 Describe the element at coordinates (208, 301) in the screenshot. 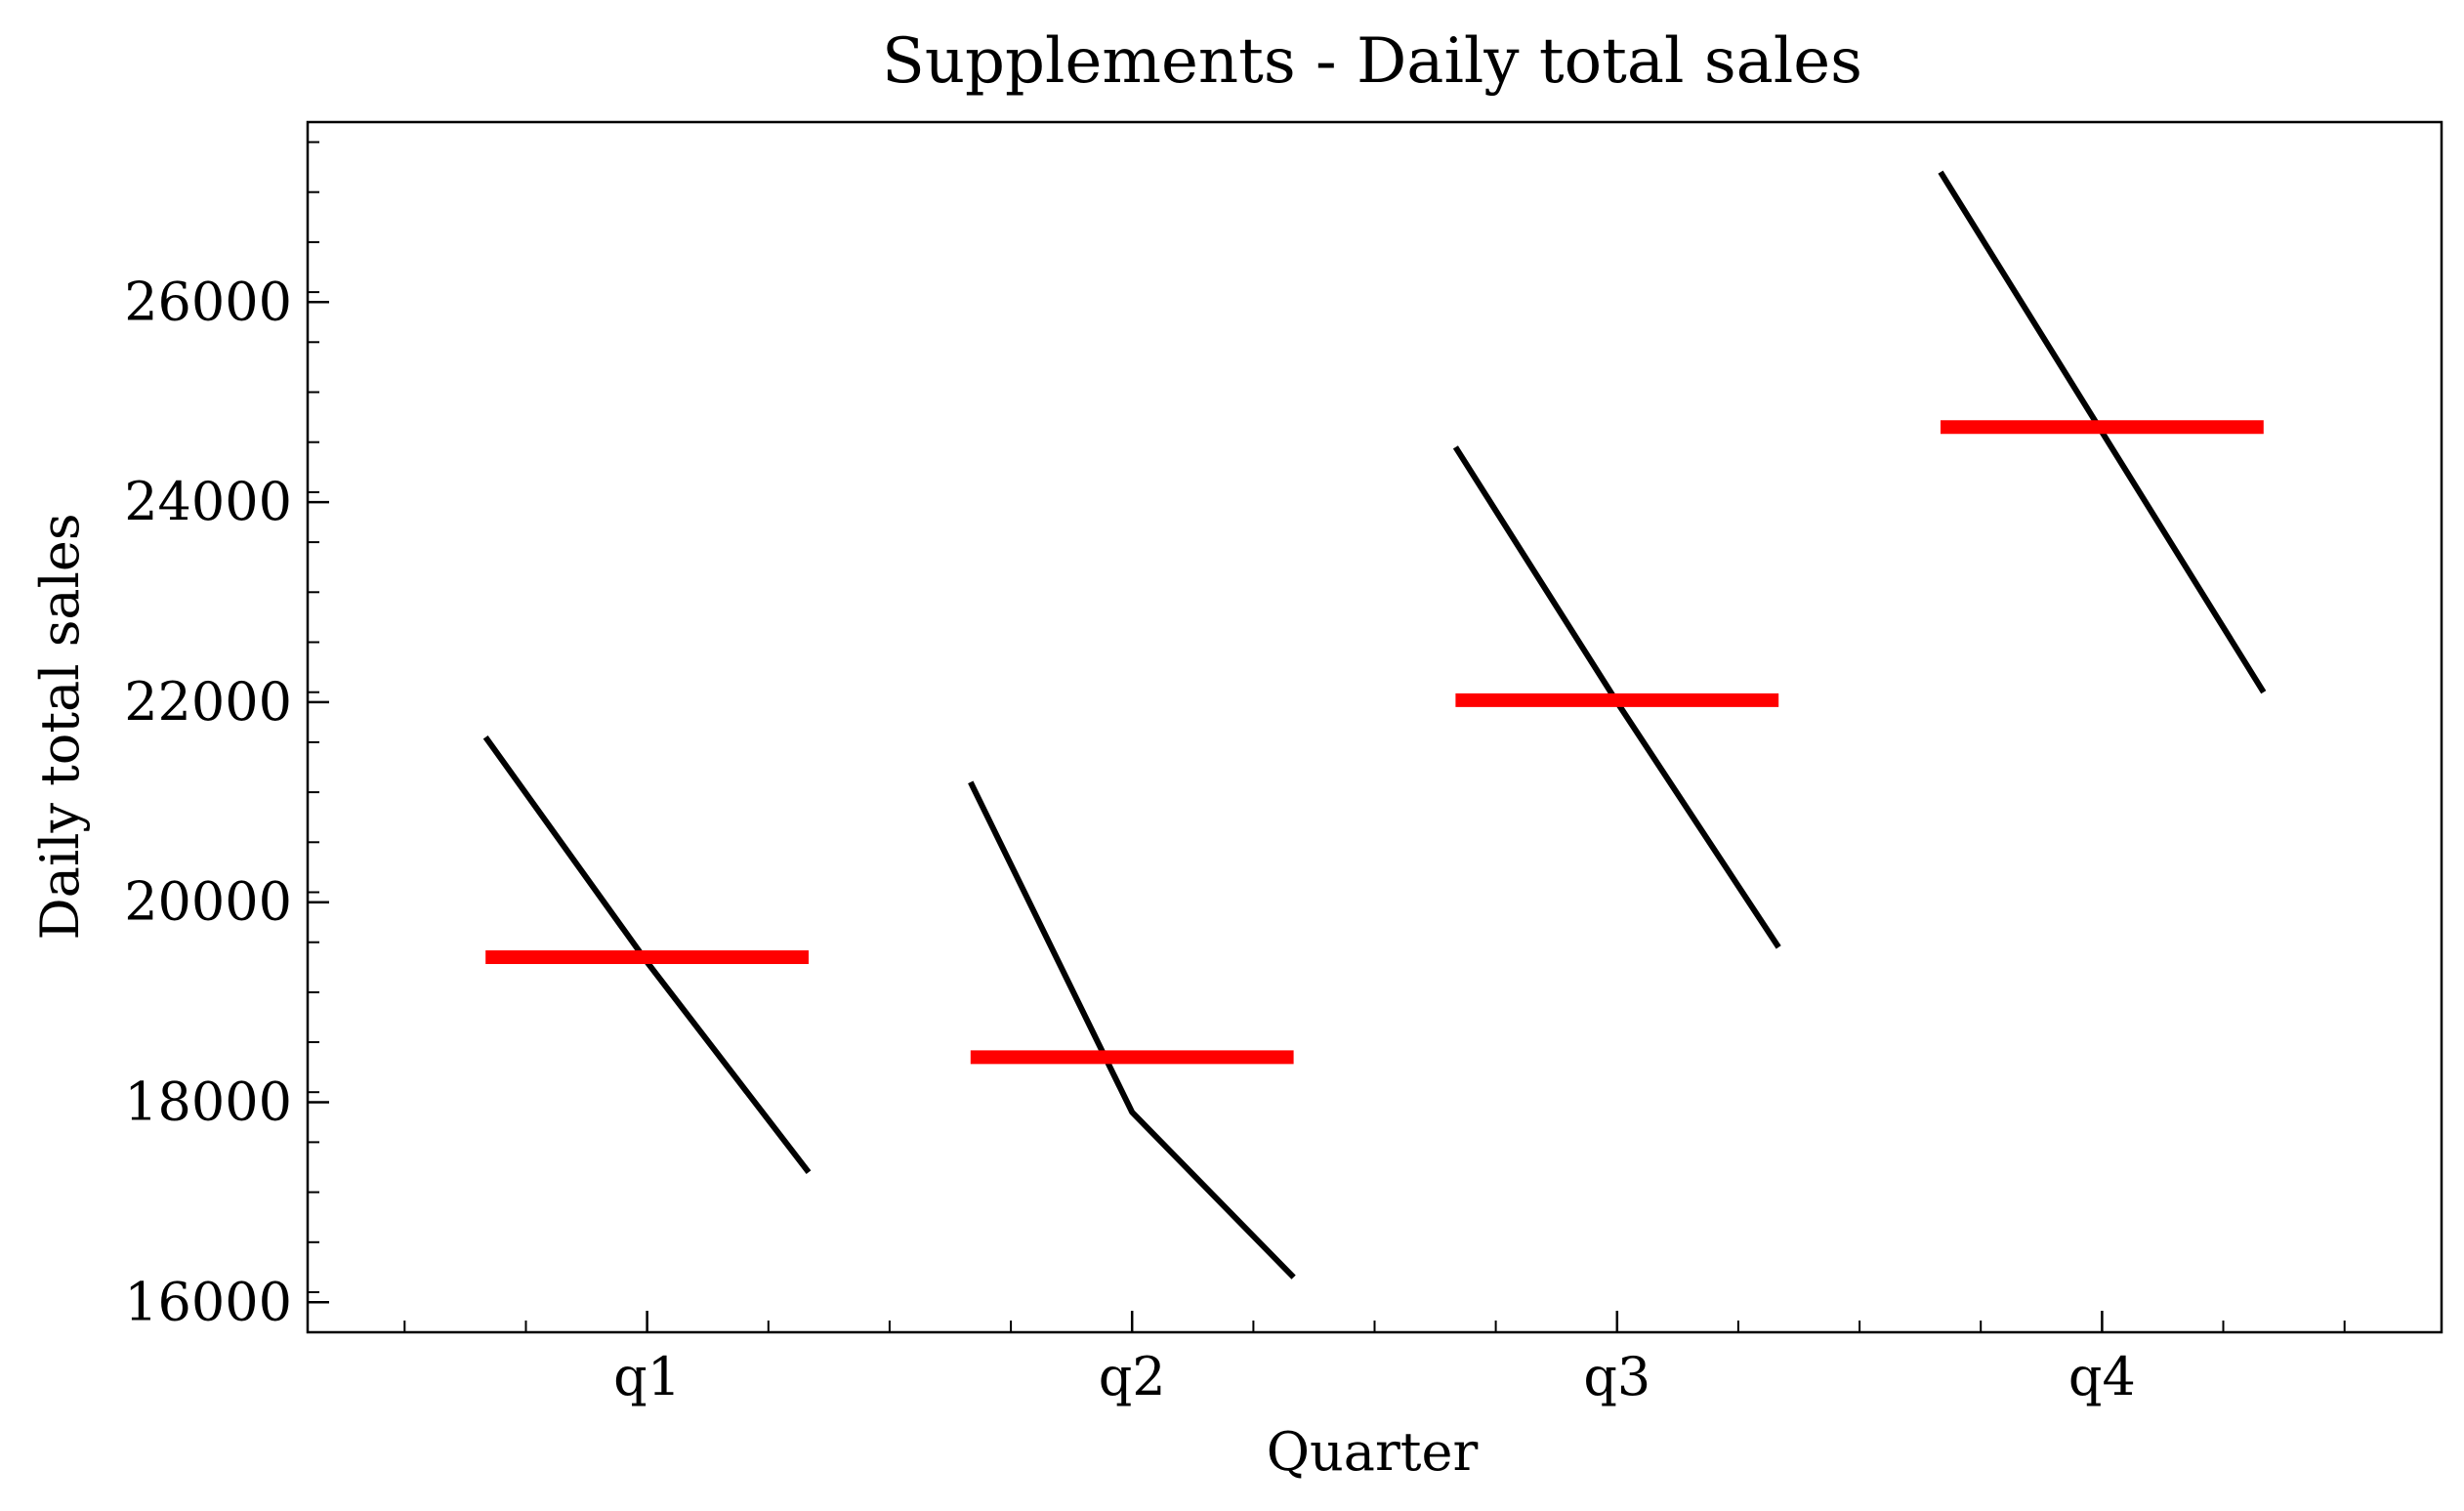

I see `y-tick-label: 26000` at that location.